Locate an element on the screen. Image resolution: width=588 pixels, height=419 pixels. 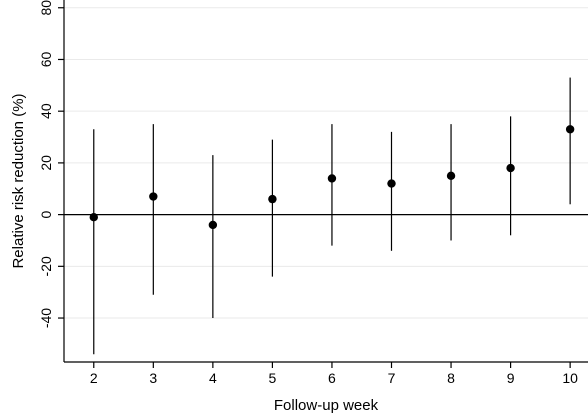
x-tick-label: 4 is located at coordinates (213, 378).